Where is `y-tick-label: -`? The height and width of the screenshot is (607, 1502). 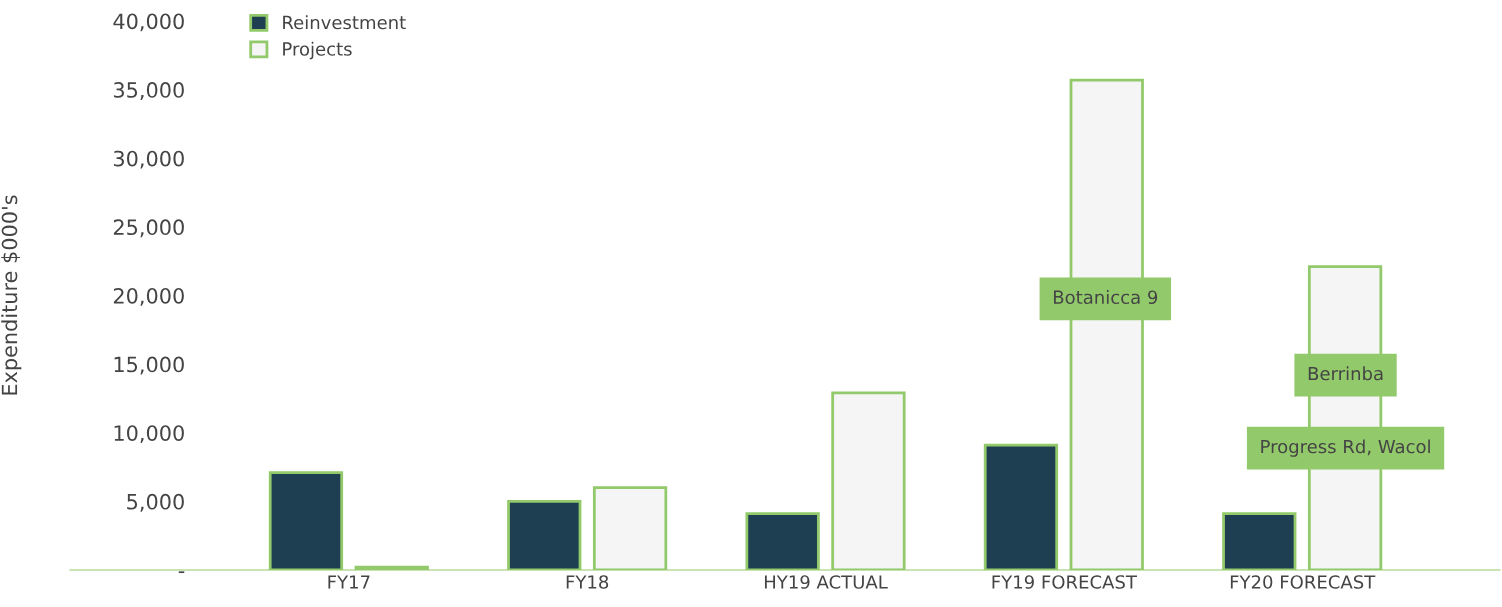
y-tick-label: - is located at coordinates (181, 572).